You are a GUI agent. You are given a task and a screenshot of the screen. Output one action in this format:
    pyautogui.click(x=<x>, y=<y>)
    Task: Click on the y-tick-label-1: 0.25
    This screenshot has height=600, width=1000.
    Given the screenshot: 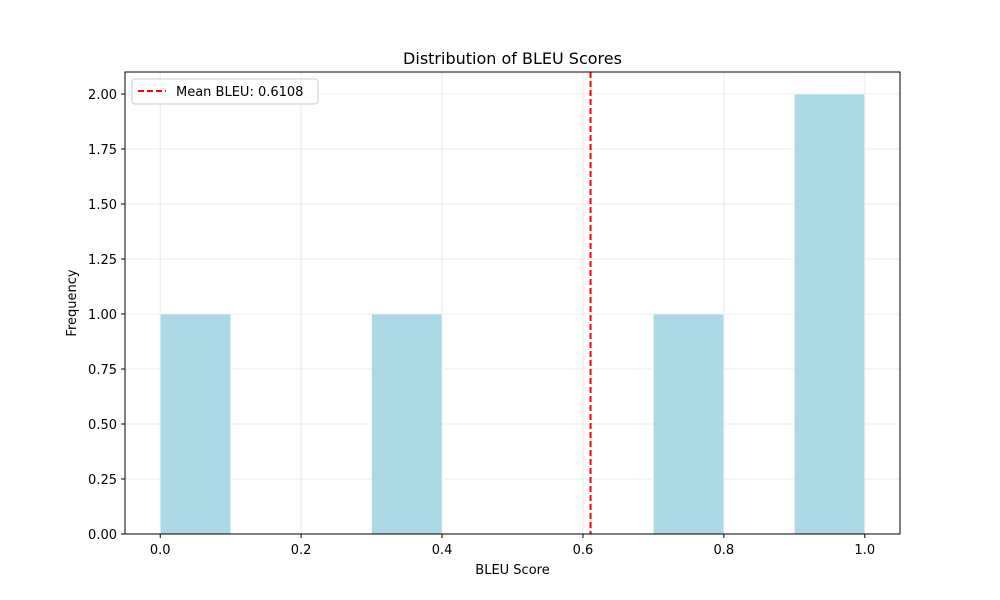 What is the action you would take?
    pyautogui.click(x=102, y=480)
    